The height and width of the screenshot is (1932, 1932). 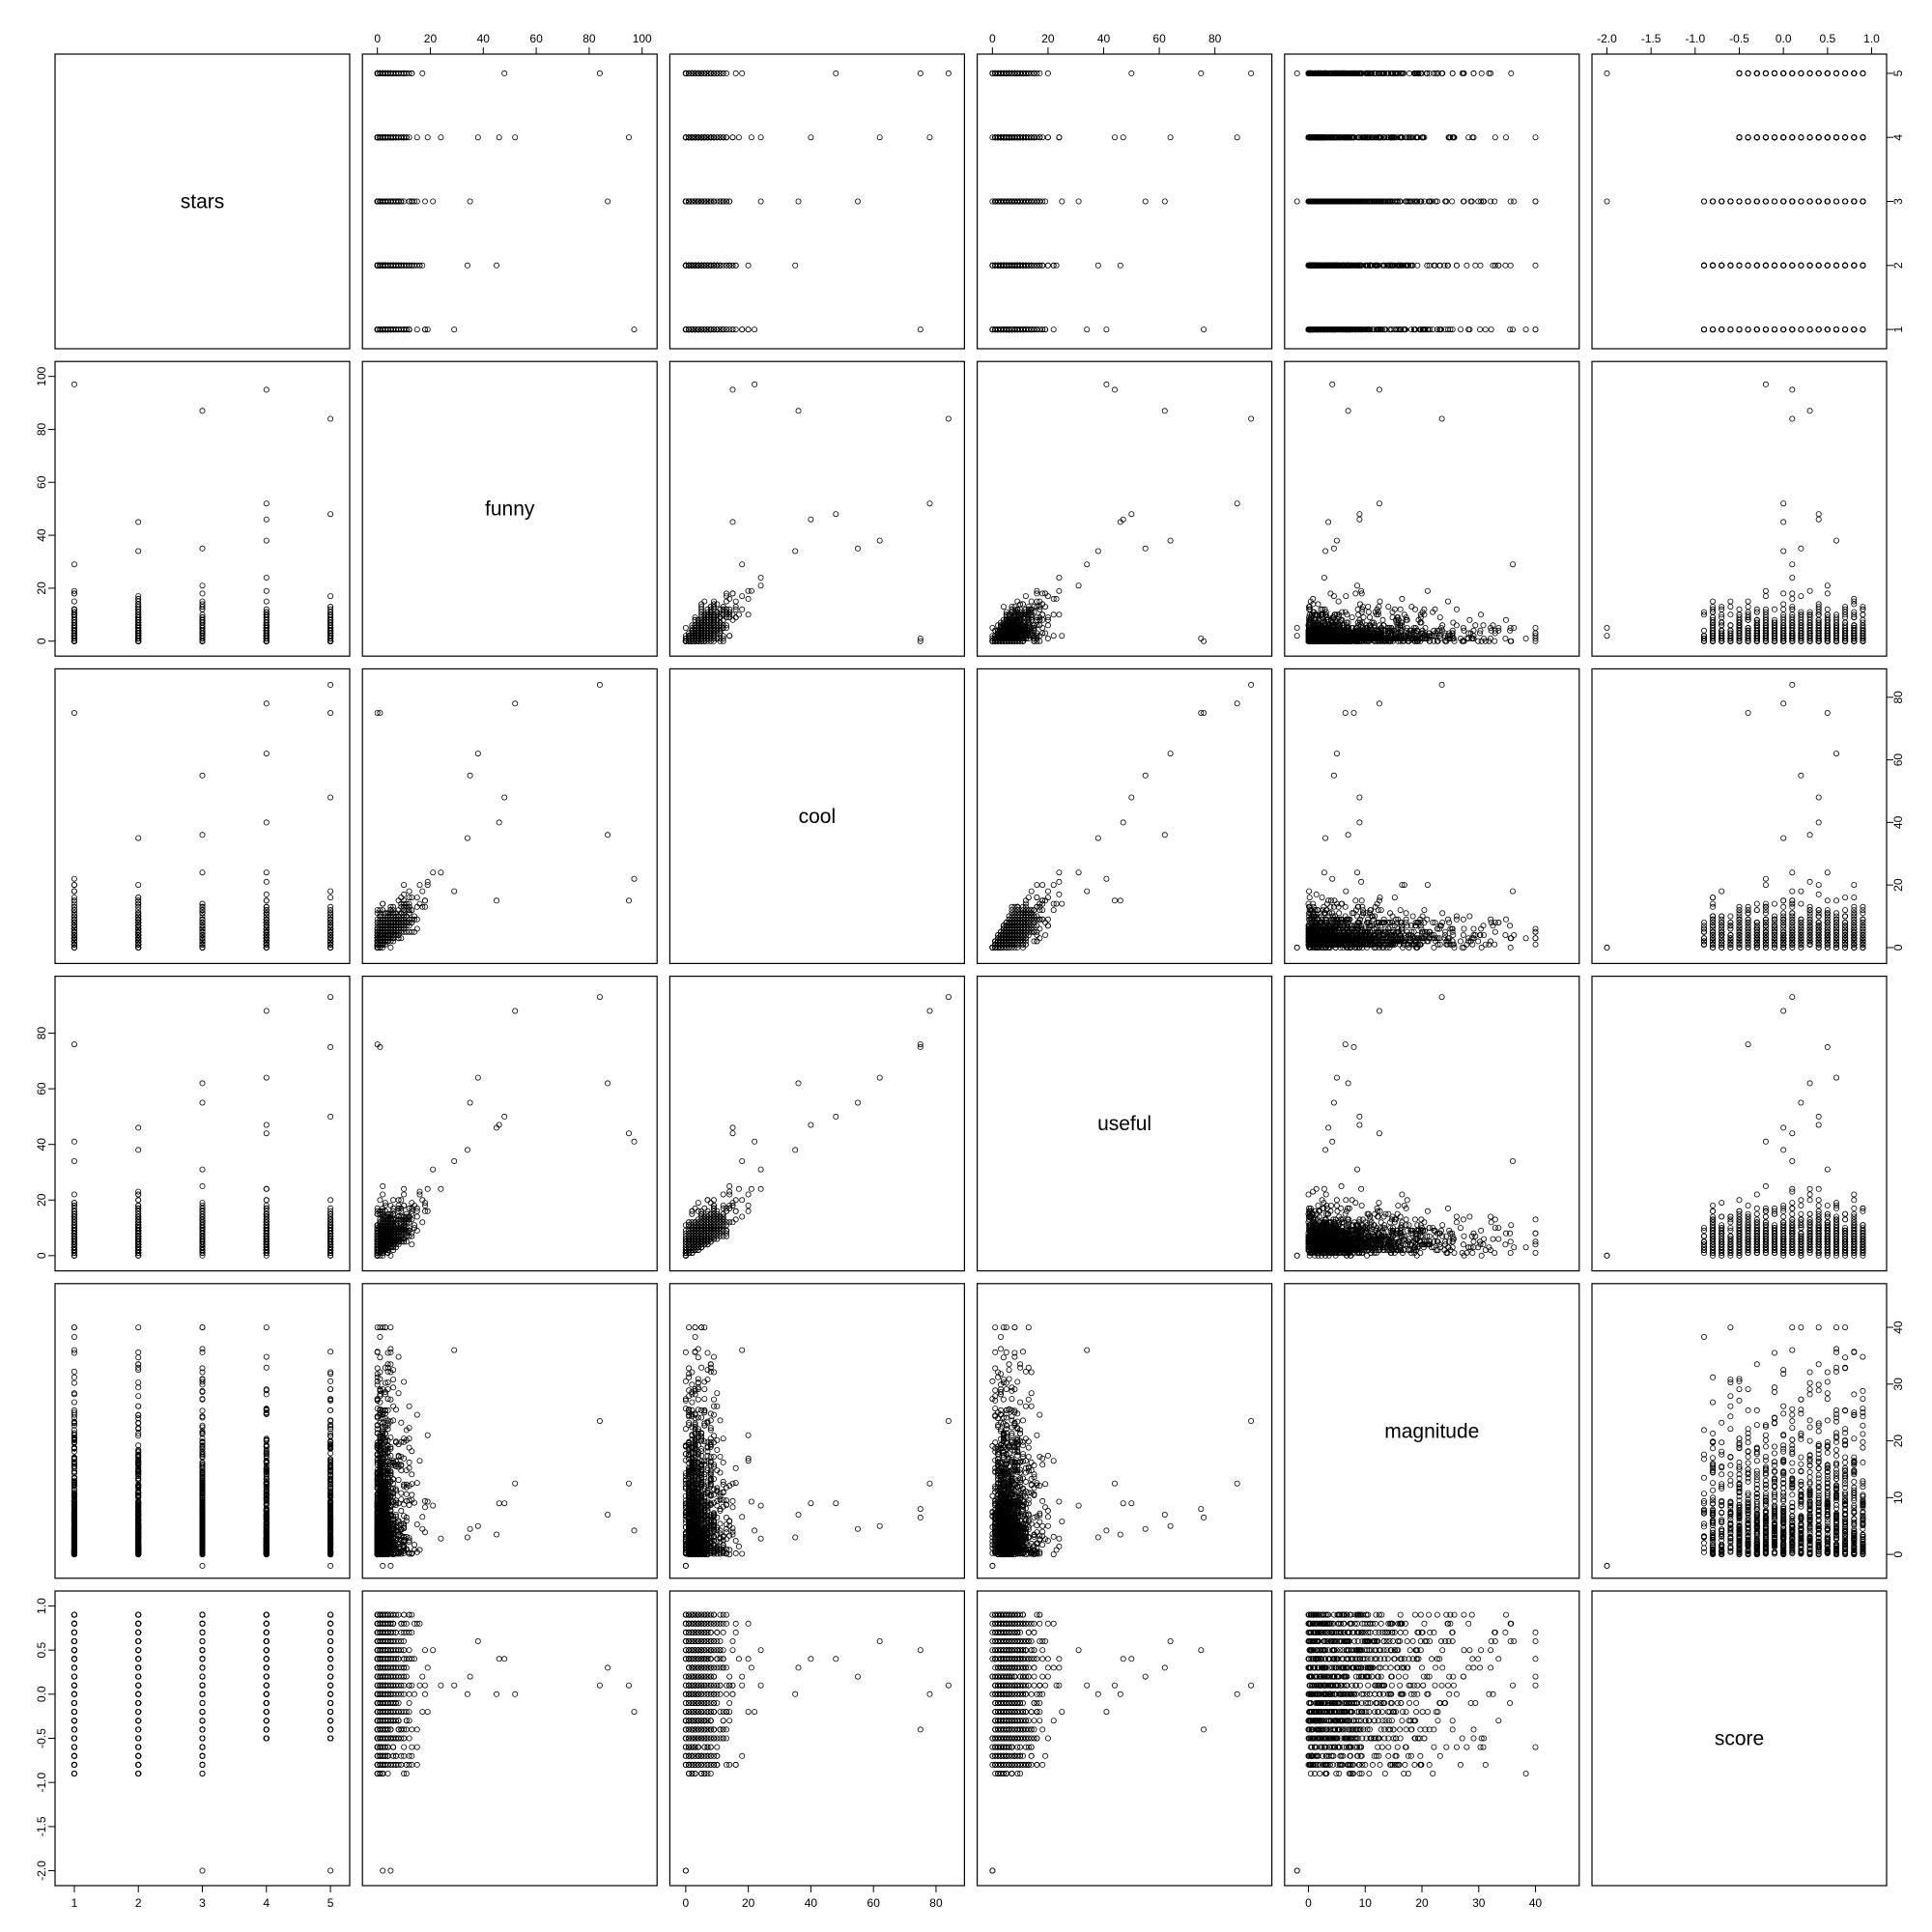 What do you see at coordinates (202, 815) in the screenshot?
I see `panel-cool-vs-stars` at bounding box center [202, 815].